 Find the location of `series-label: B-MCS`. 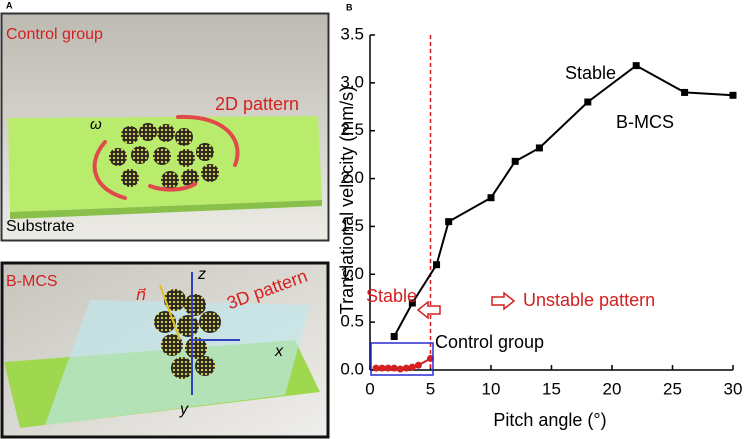

series-label: B-MCS is located at coordinates (645, 122).